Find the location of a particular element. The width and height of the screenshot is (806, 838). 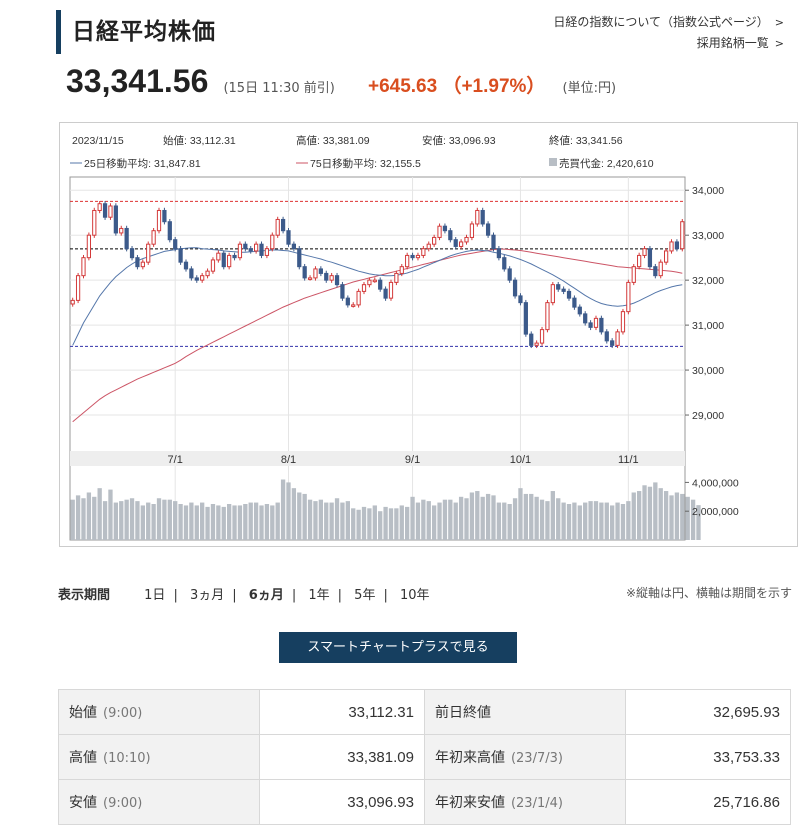

index-info-link: 日経の指数について（指数公式ページ） > is located at coordinates (668, 22).